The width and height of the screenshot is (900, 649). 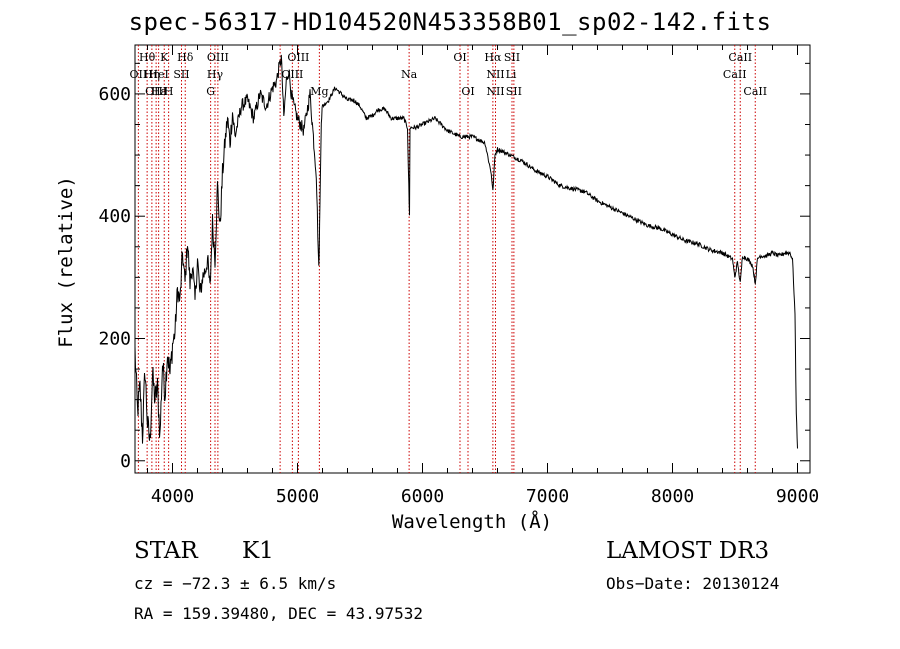 I want to click on line-label-K: K, so click(x=164, y=57).